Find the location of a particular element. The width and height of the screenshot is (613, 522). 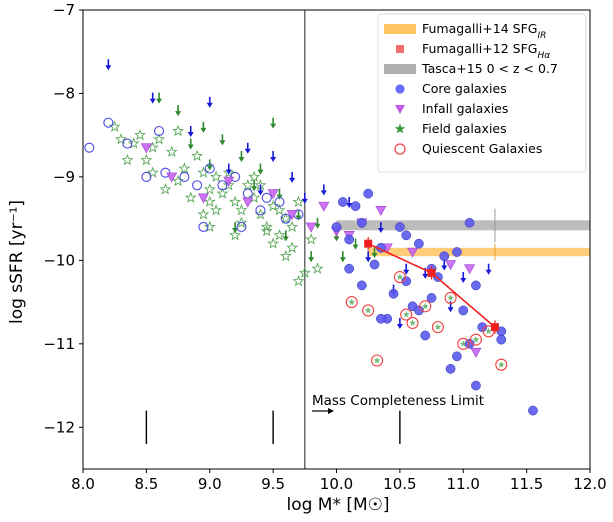

fumagalli14-band is located at coordinates (479, 252).